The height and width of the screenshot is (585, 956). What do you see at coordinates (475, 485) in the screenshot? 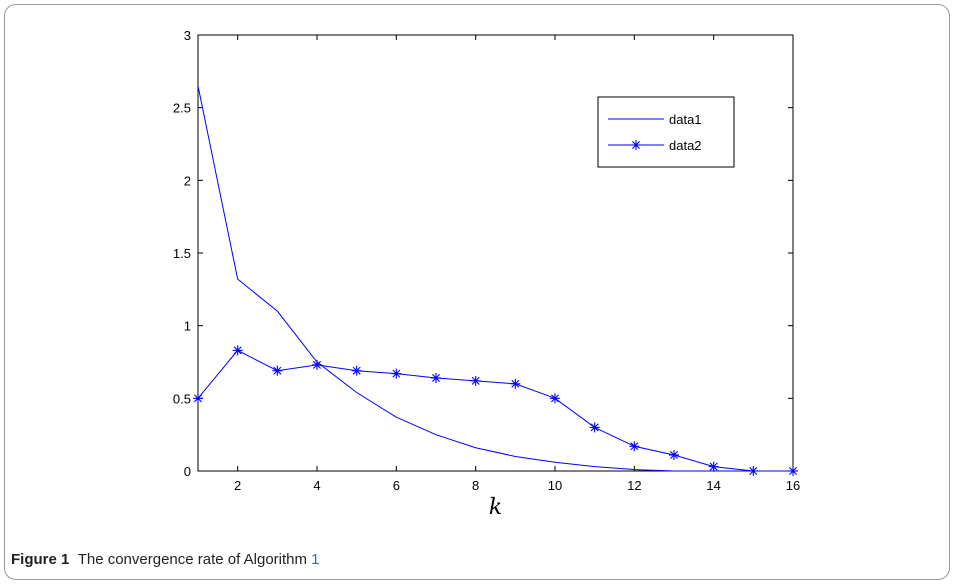
I see `x-tick-label: 8` at bounding box center [475, 485].